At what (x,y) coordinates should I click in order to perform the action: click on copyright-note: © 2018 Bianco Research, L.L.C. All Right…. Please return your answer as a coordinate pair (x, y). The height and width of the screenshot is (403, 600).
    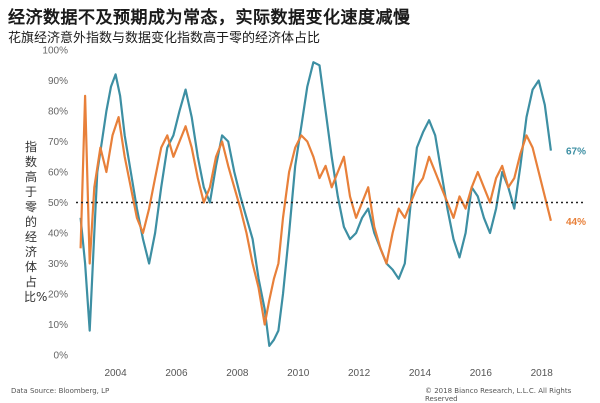
    Looking at the image, I should click on (498, 395).